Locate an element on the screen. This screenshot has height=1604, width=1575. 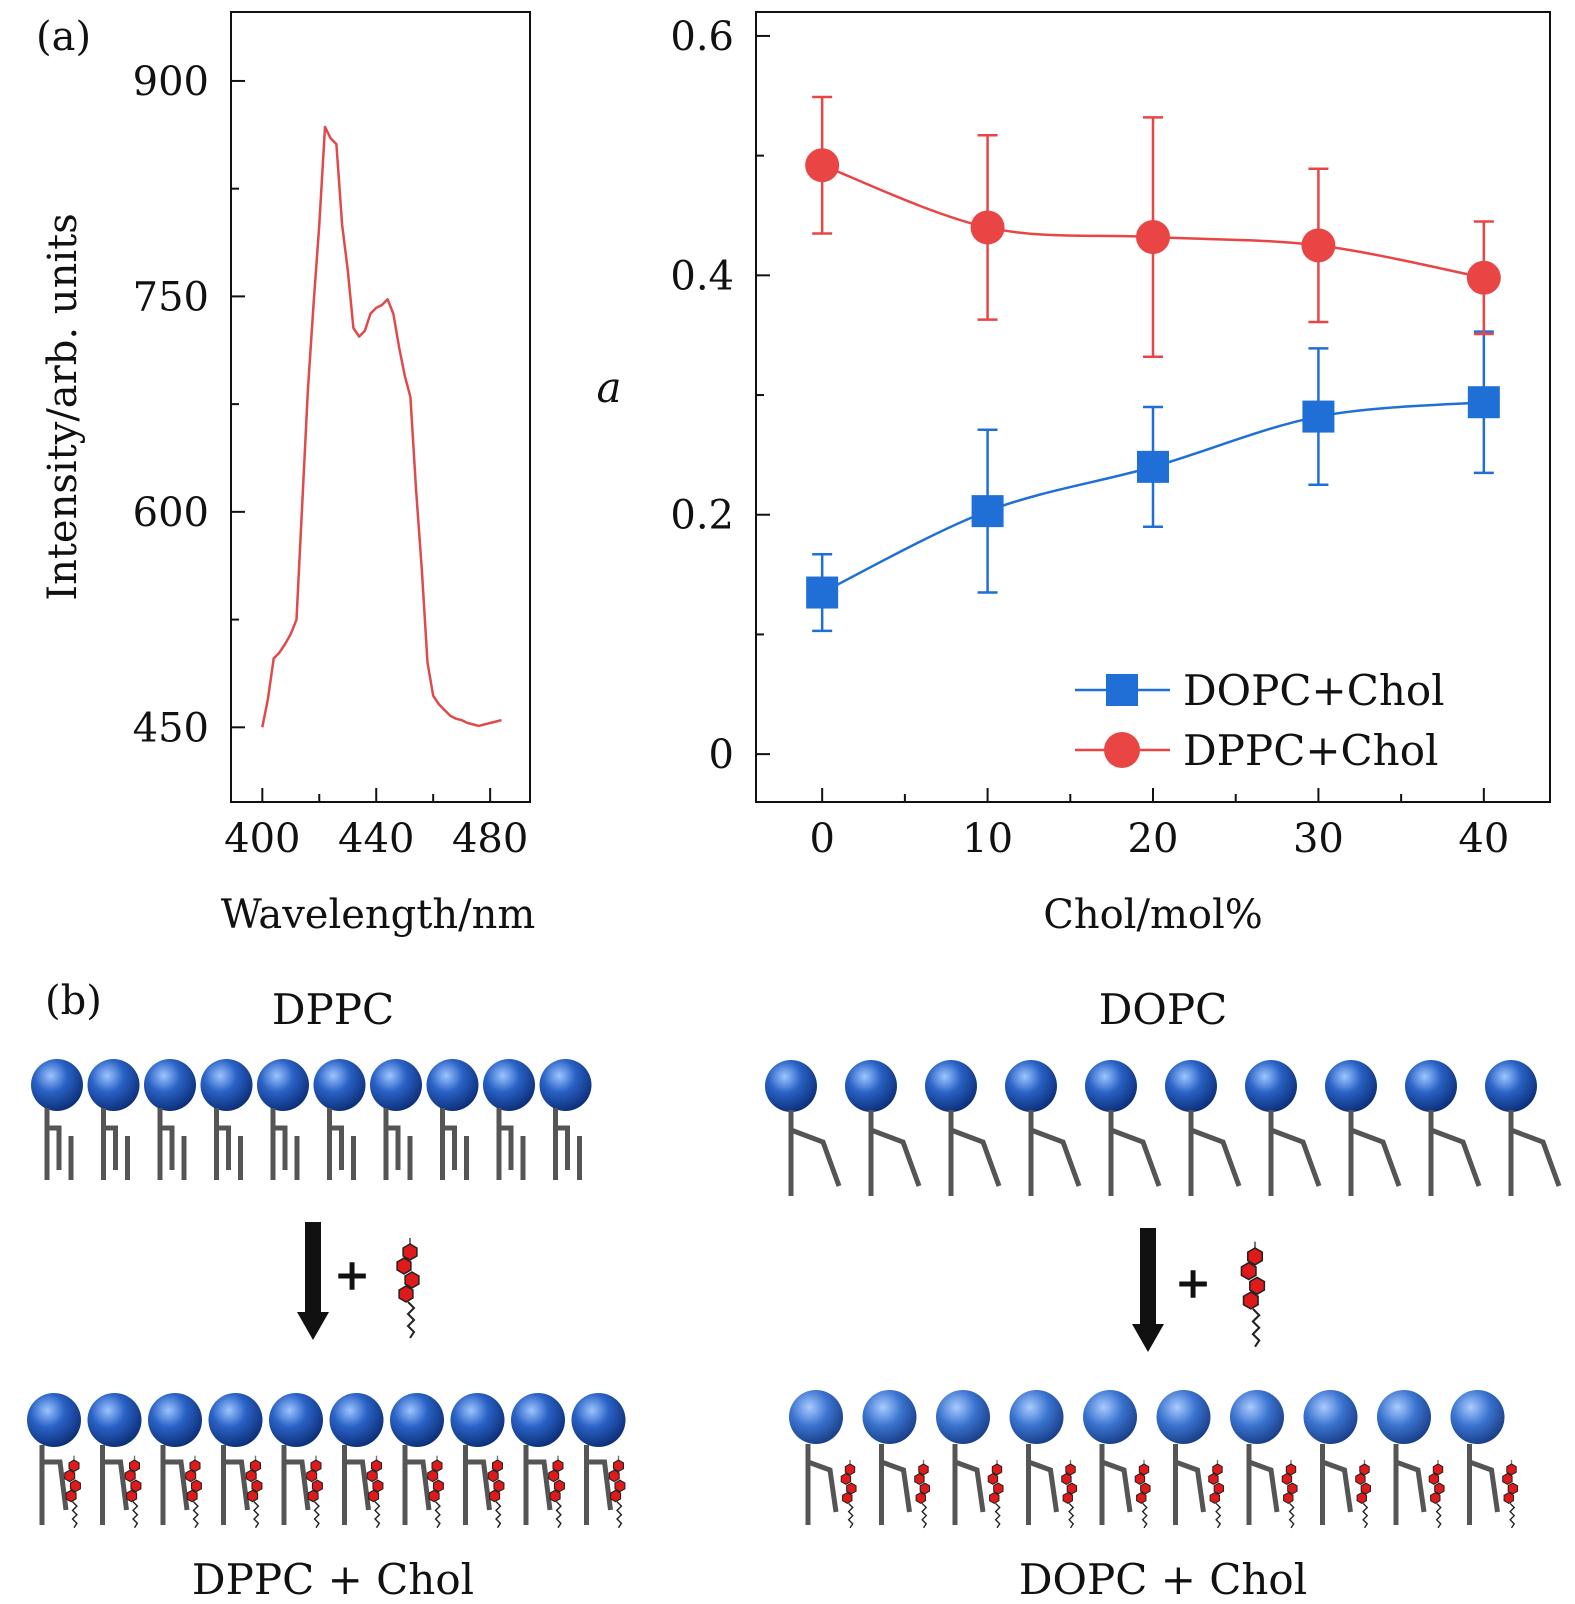
spectrum-line is located at coordinates (381, 426).